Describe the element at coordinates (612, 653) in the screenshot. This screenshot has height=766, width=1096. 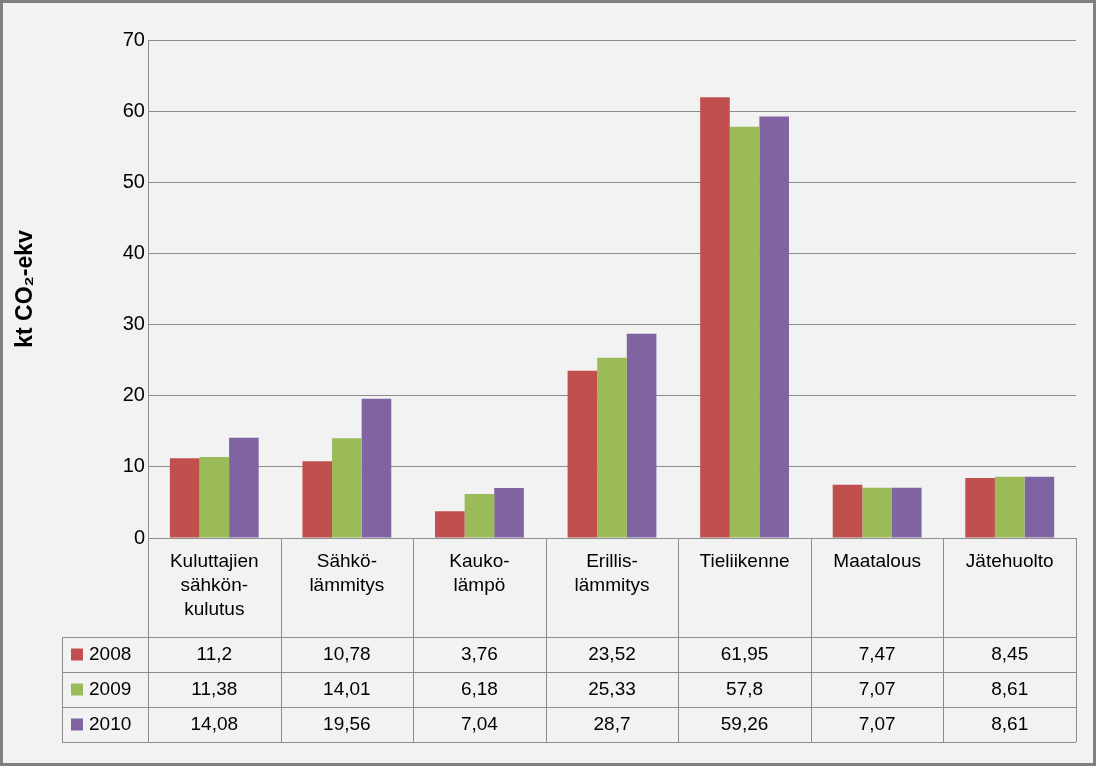
I see `data-label: 23,52` at that location.